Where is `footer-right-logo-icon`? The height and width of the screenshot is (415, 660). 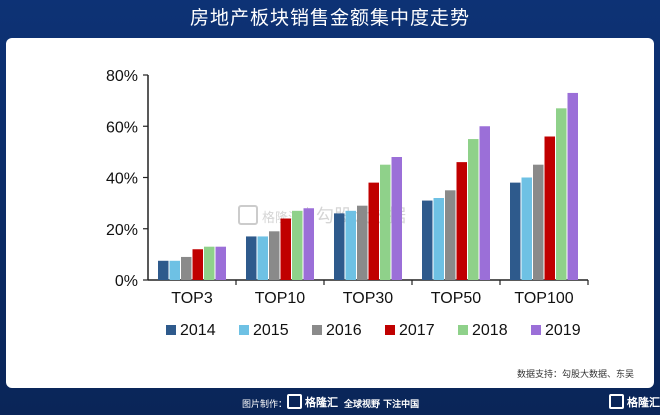 footer-right-logo-icon is located at coordinates (616, 401).